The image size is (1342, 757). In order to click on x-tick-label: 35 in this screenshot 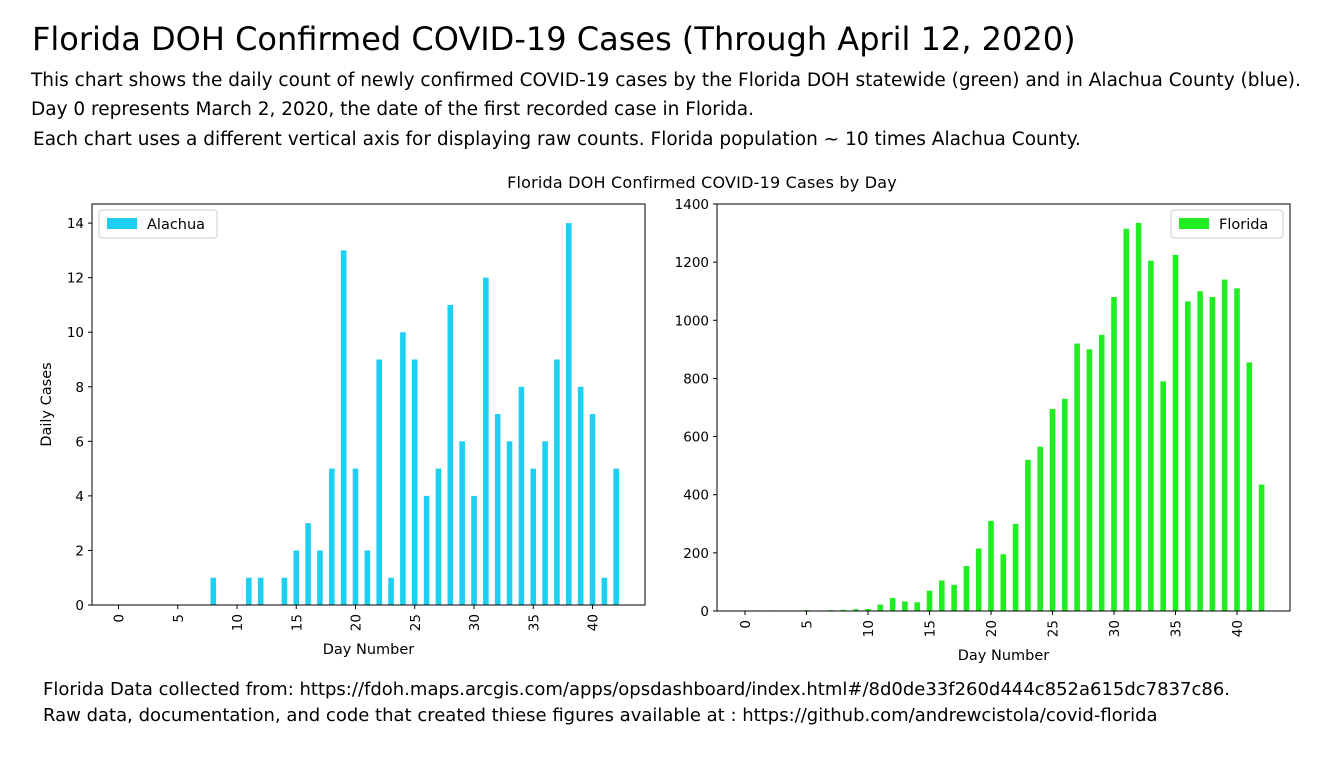, I will do `click(1177, 628)`.